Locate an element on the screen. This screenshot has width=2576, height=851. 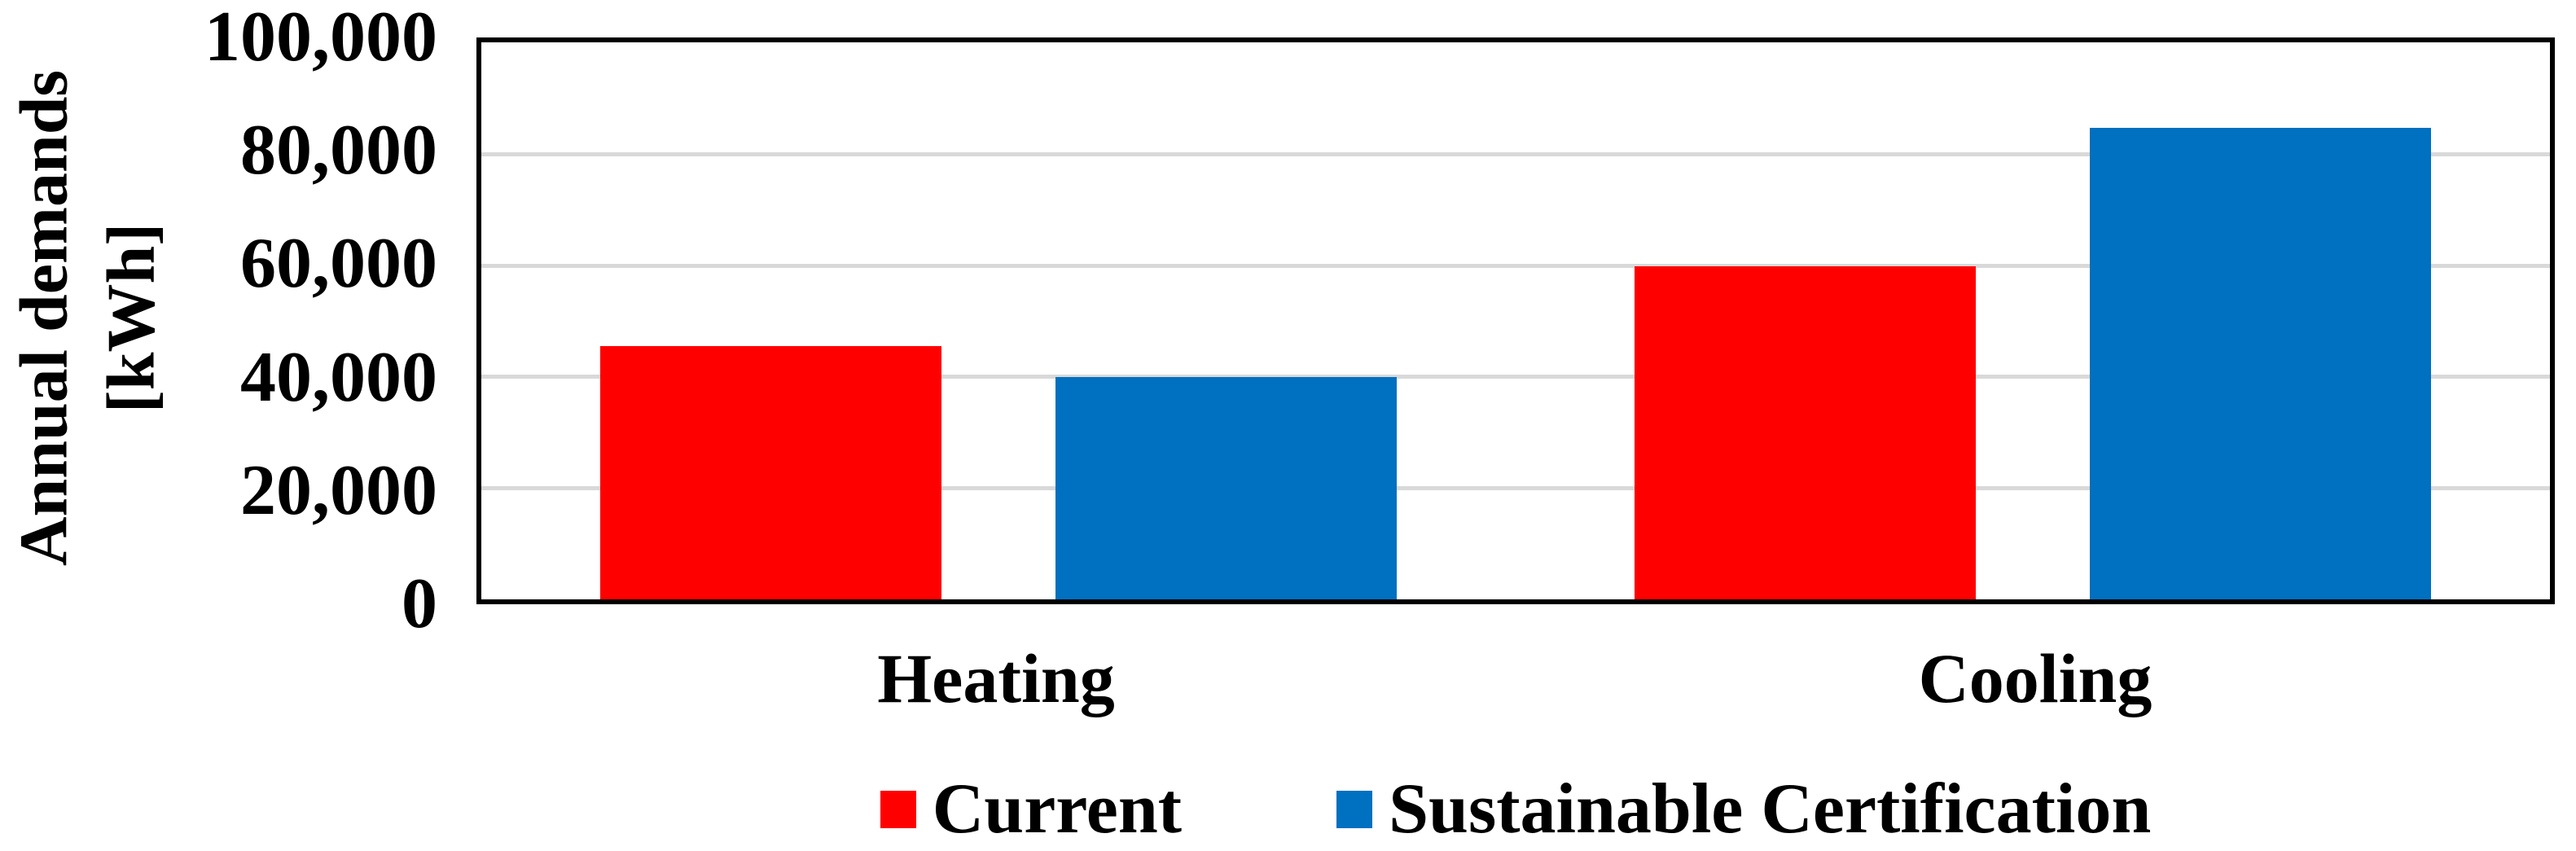
bar-heating-sustainable-certification is located at coordinates (1226, 488).